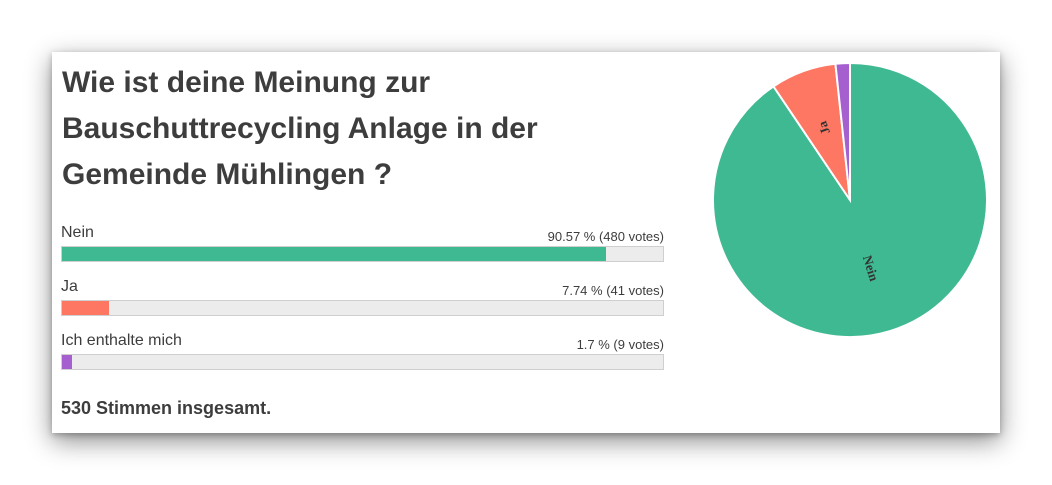  I want to click on pie-label-ja: Ja, so click(823, 128).